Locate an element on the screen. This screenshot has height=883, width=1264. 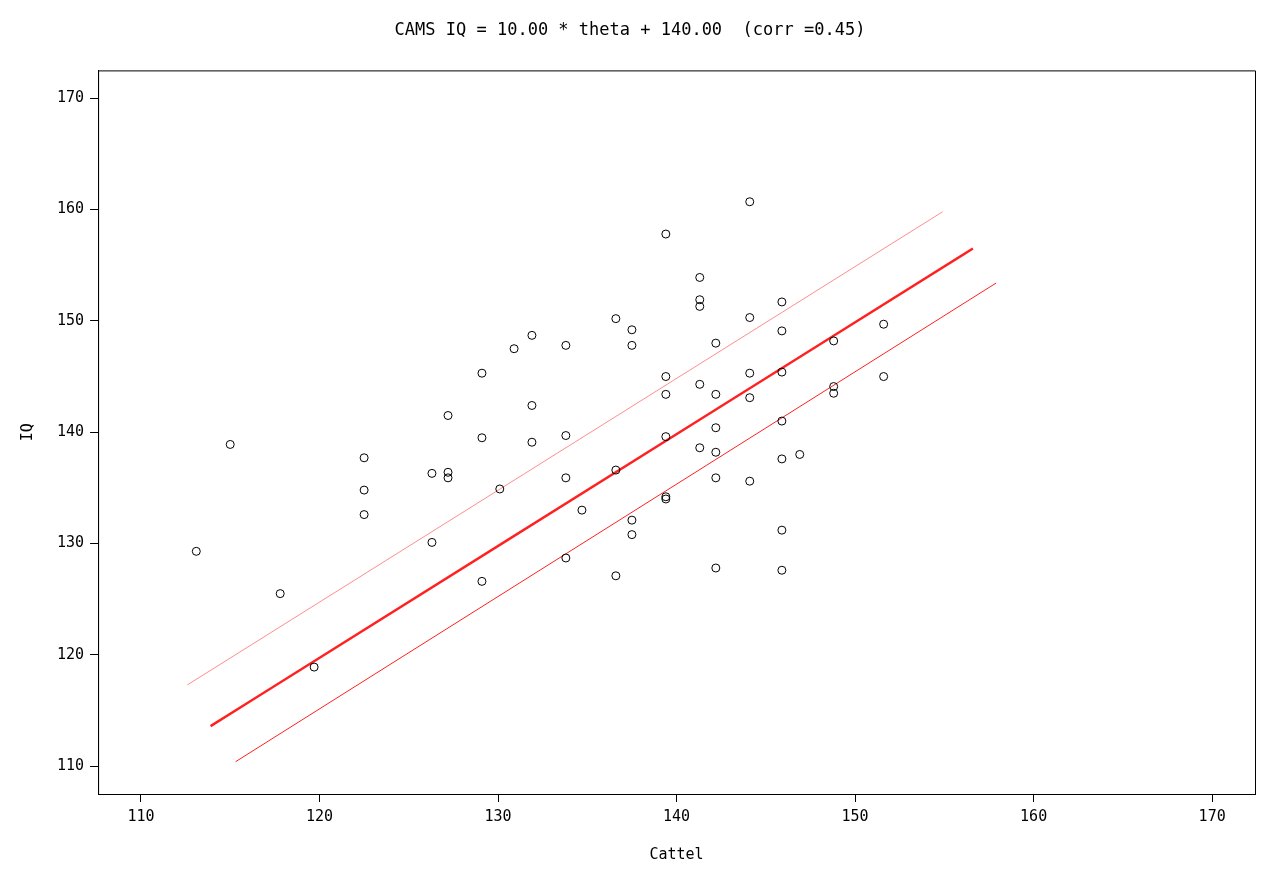
x-tick-label: 170 is located at coordinates (1212, 815).